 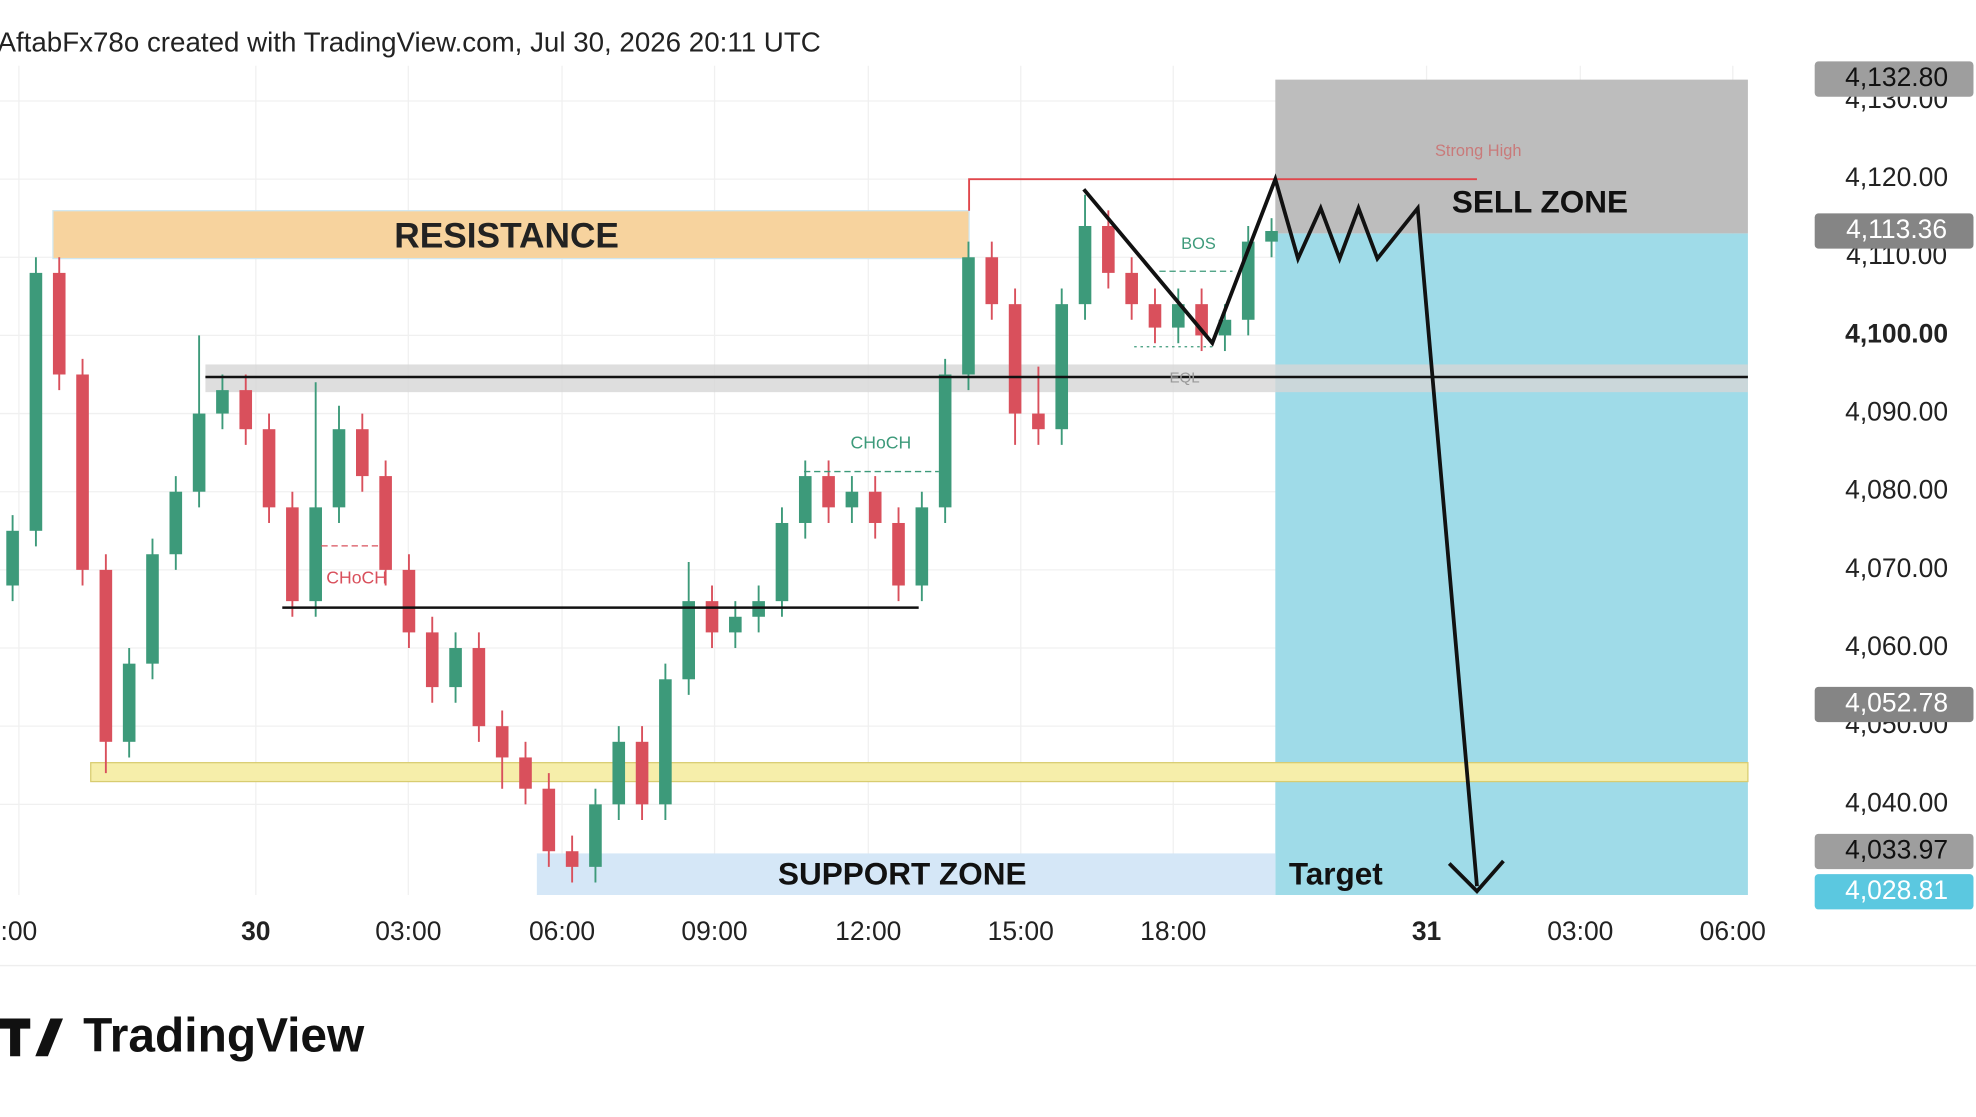 What do you see at coordinates (1476, 876) in the screenshot?
I see `arrow-head` at bounding box center [1476, 876].